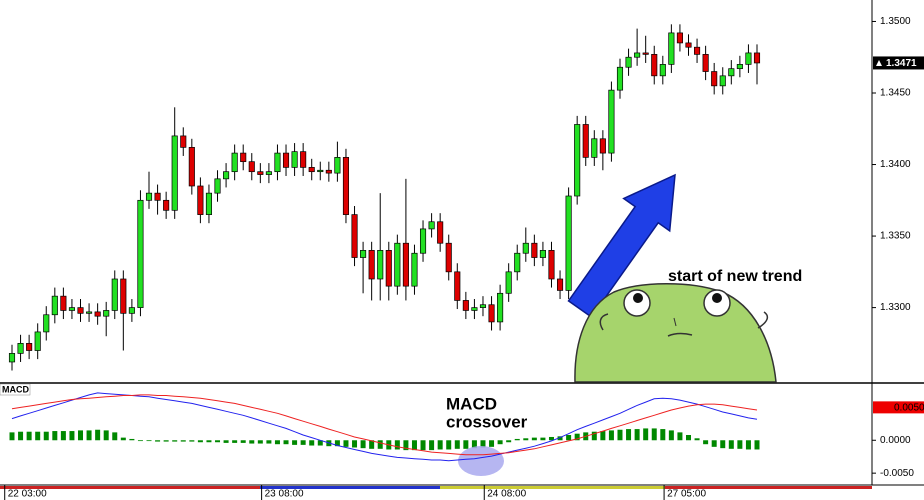  Describe the element at coordinates (895, 93) in the screenshot. I see `y-tick-label: 1.3450` at that location.